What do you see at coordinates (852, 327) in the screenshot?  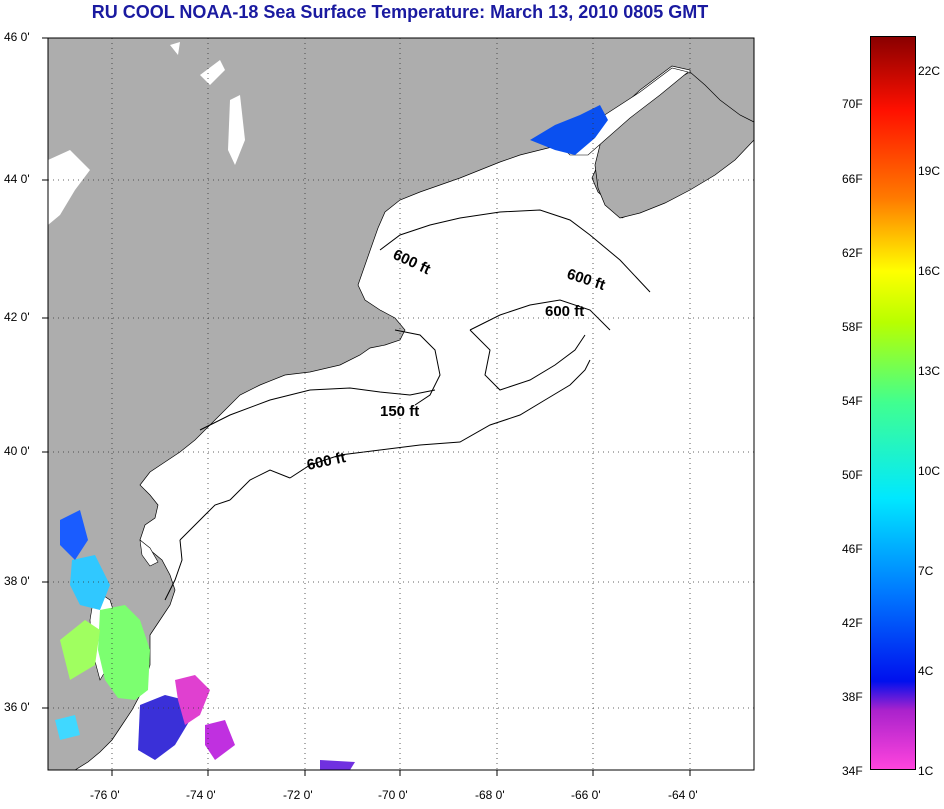 I see `colorbar-f-label: 58F` at bounding box center [852, 327].